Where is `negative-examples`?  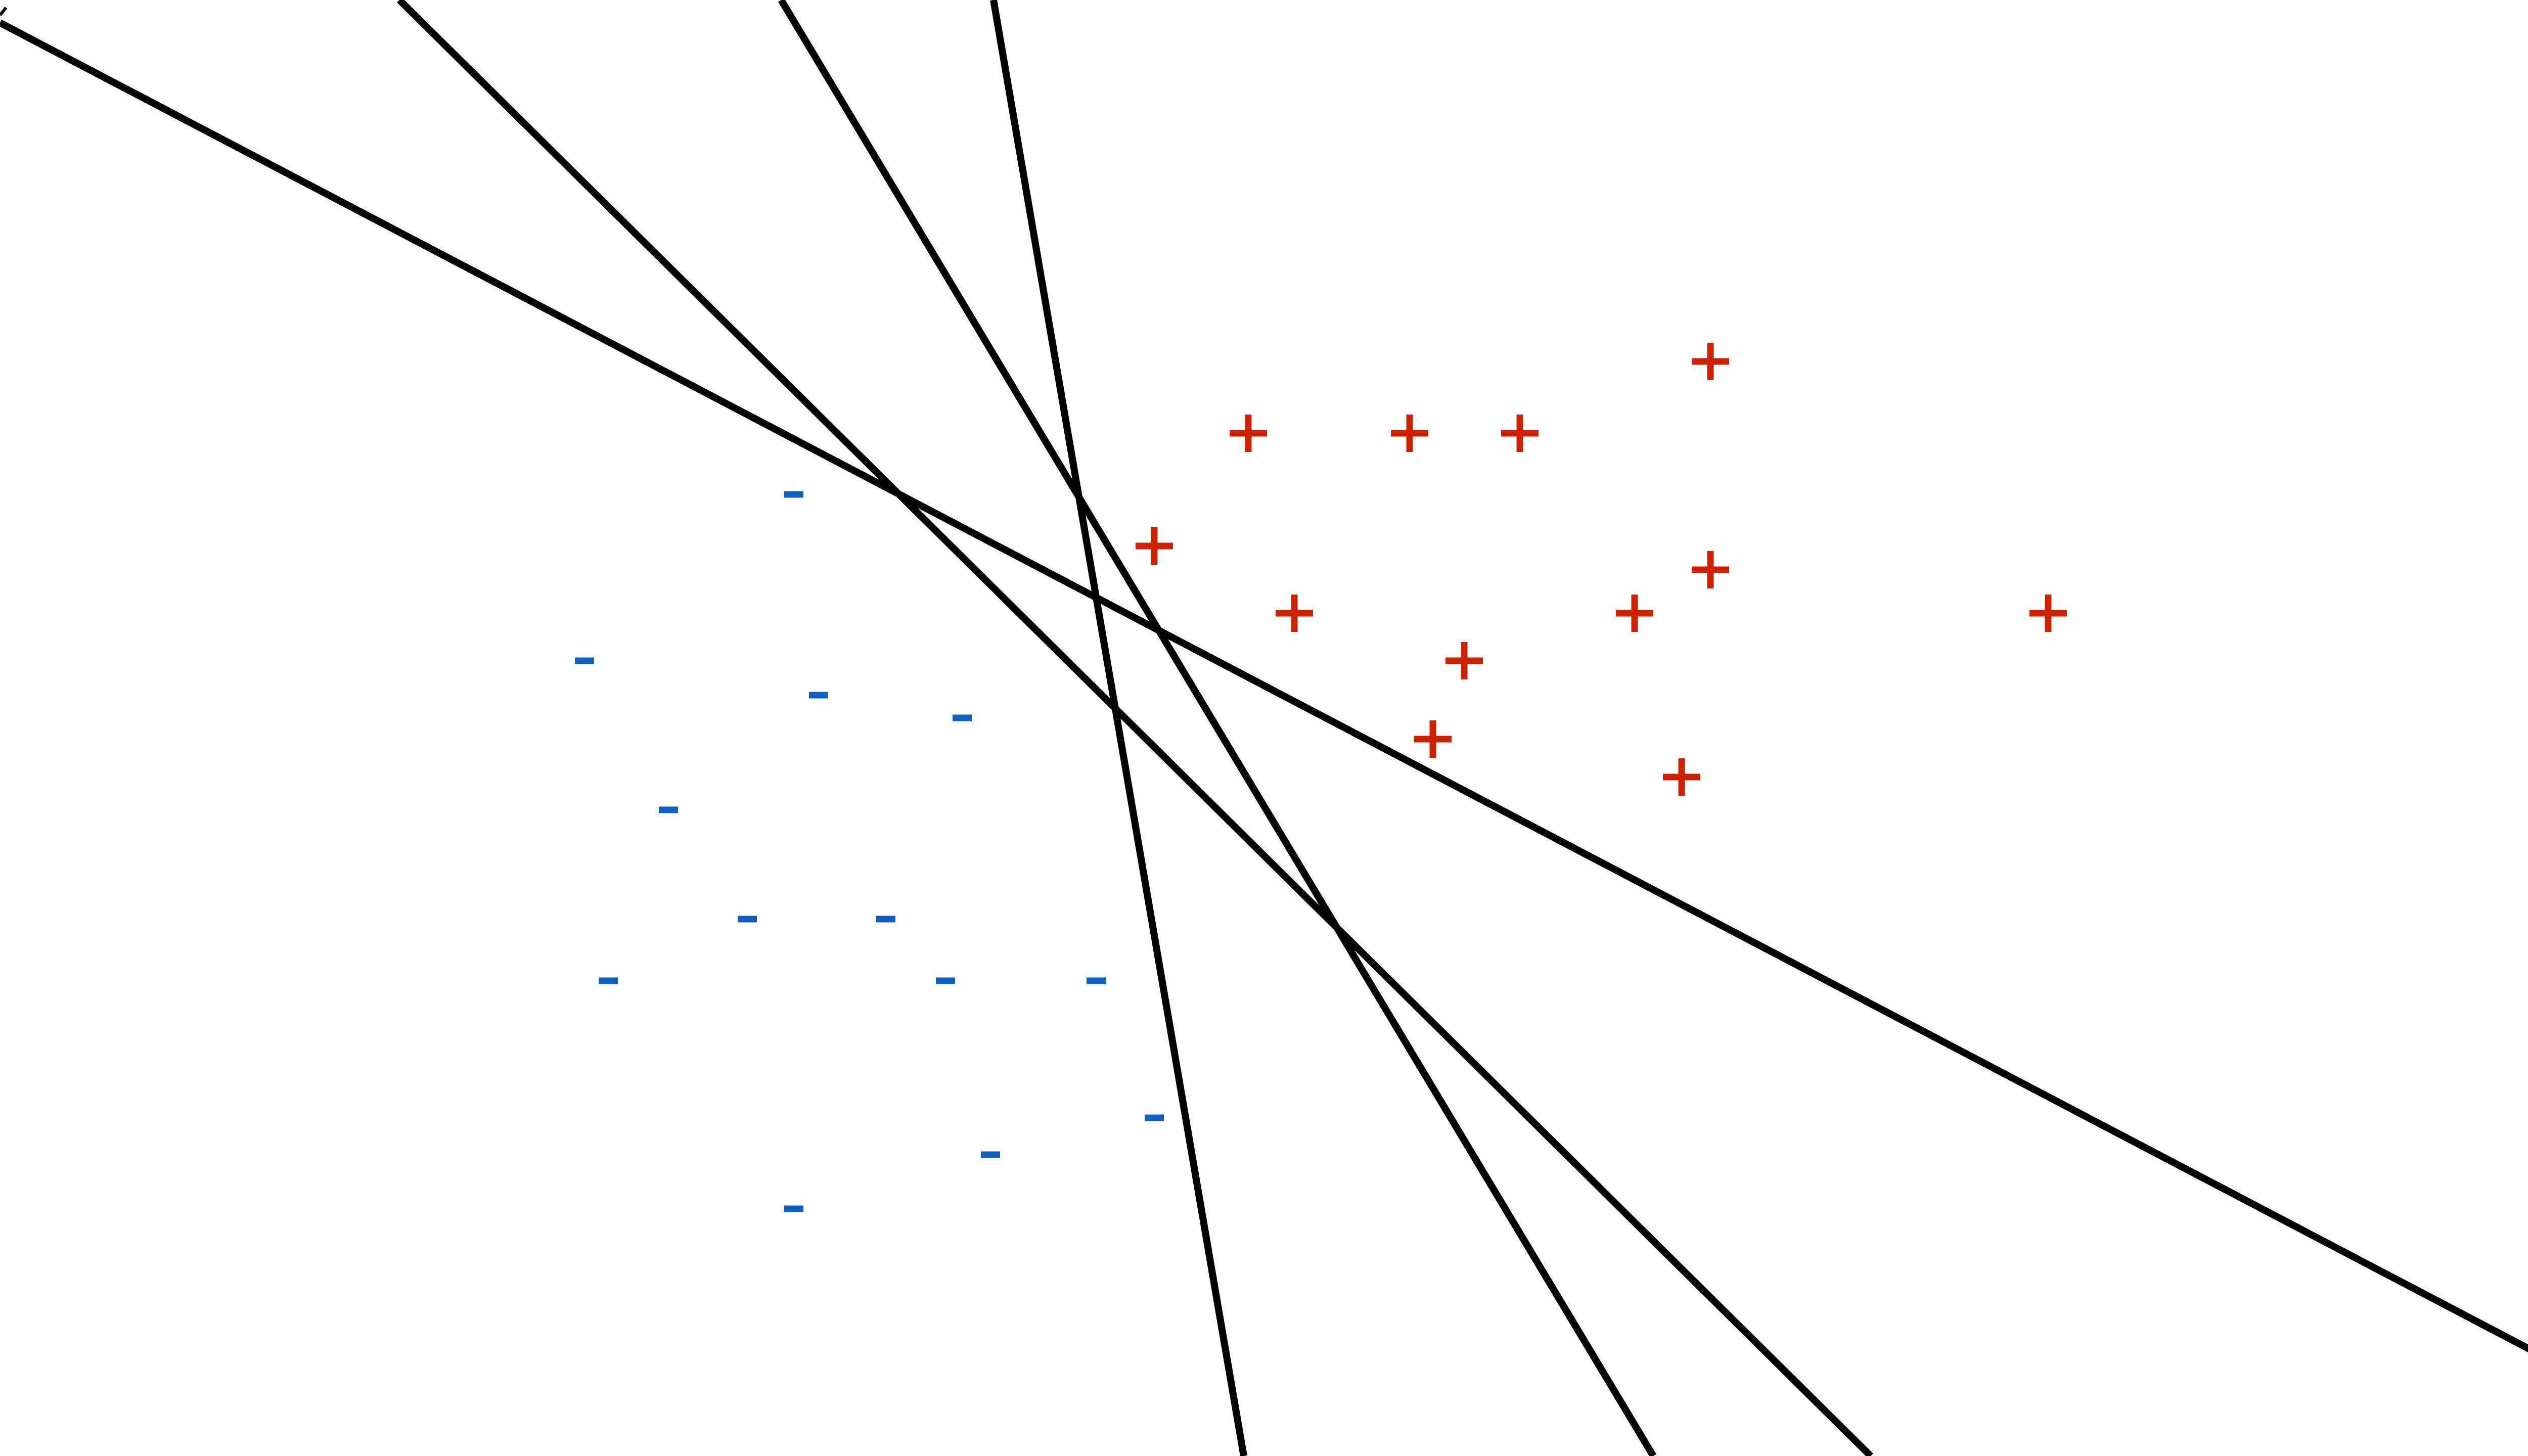
negative-examples is located at coordinates (870, 851).